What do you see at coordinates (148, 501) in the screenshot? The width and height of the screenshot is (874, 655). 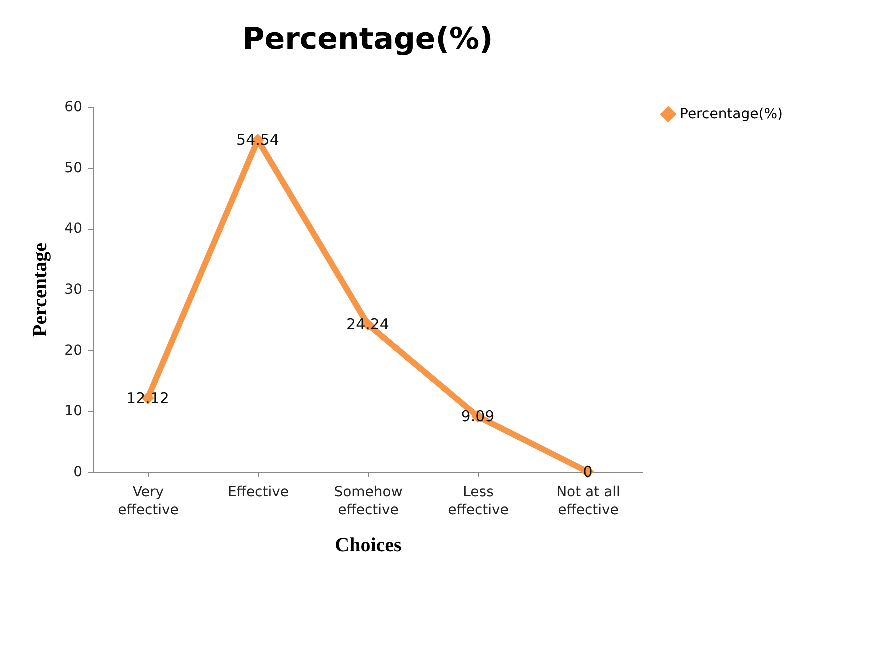 I see `x-tick-label: Very effective` at bounding box center [148, 501].